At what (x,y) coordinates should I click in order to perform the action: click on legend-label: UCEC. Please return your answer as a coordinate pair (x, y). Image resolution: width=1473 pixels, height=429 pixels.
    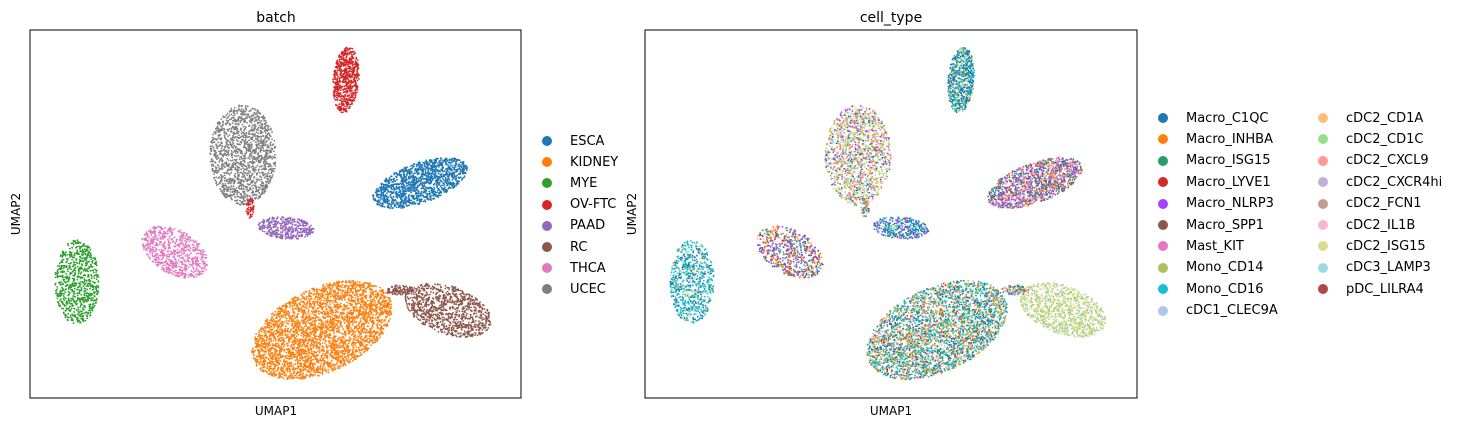
    Looking at the image, I should click on (588, 289).